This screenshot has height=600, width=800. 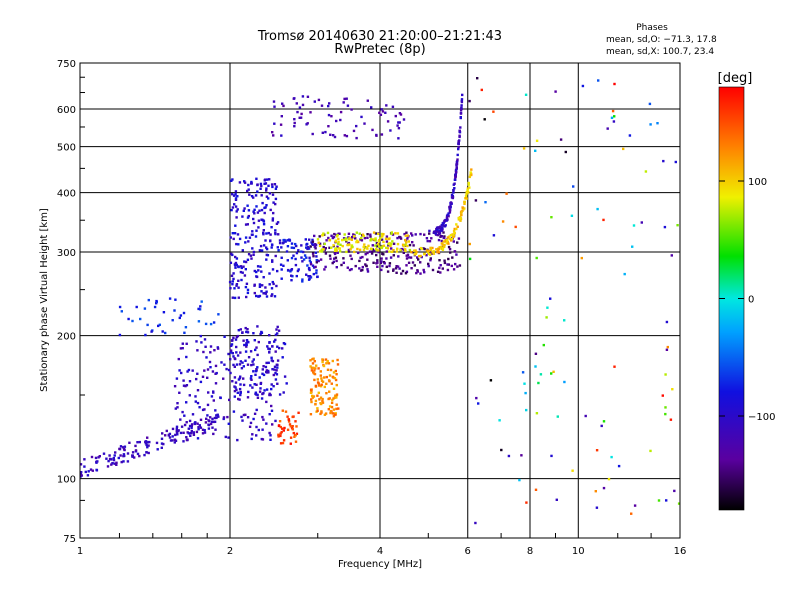 What do you see at coordinates (66, 110) in the screenshot?
I see `y-tick-label: 600` at bounding box center [66, 110].